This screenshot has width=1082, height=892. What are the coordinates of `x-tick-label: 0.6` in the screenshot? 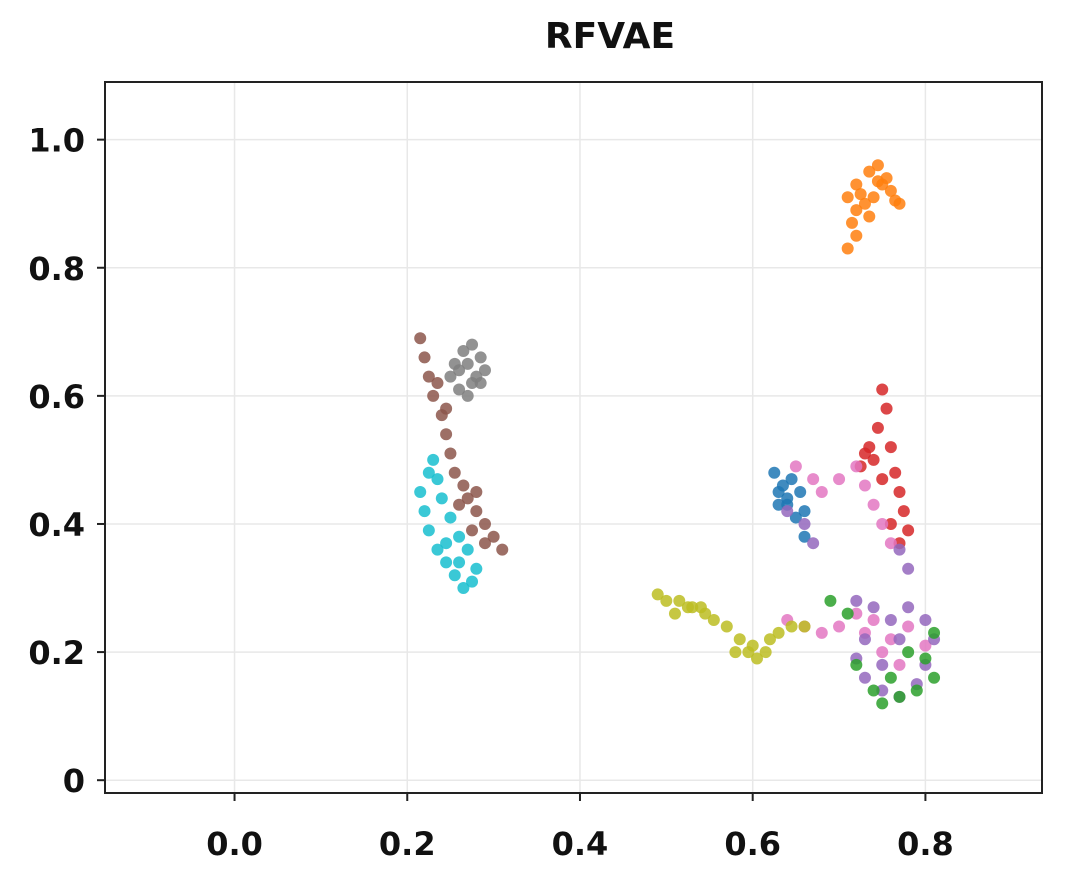 It's located at (752, 844).